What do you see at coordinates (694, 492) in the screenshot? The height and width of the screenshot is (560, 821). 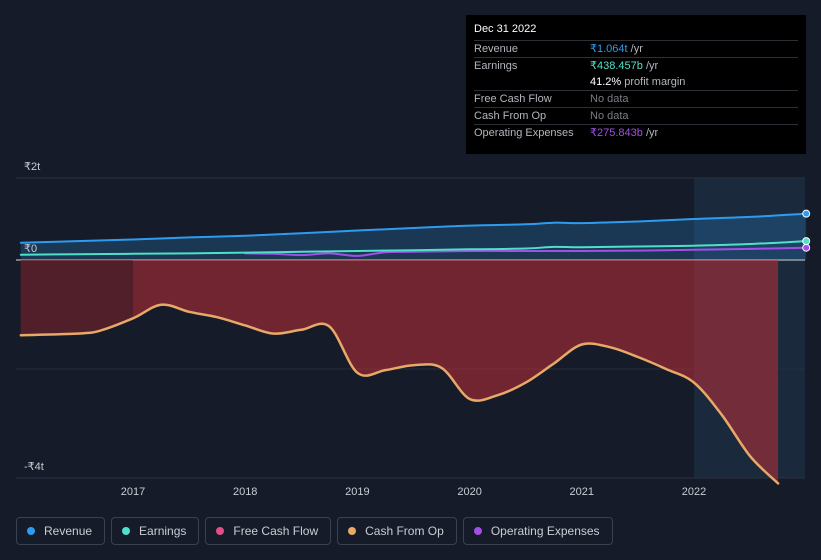 I see `x-tick-label: 2022` at bounding box center [694, 492].